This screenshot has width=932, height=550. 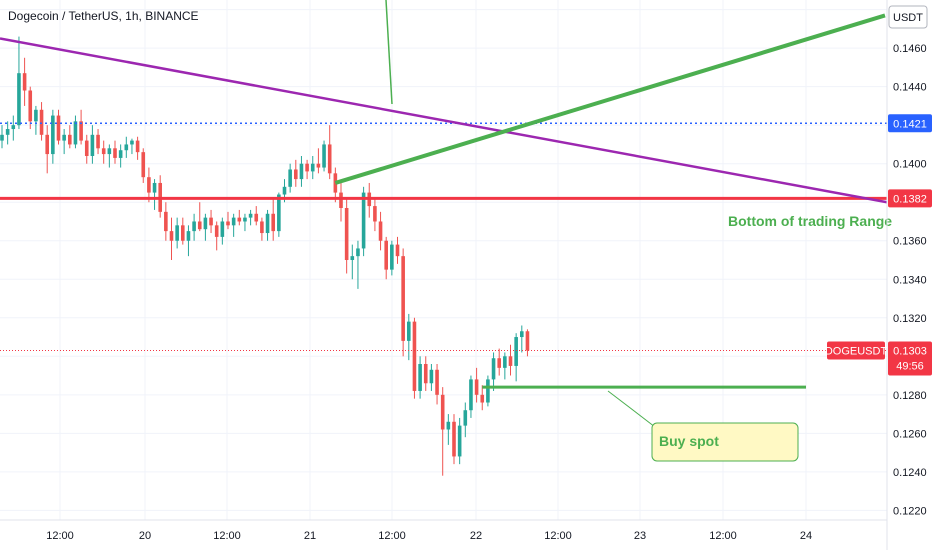 I want to click on y-tick-label: 0.1220, so click(x=910, y=511).